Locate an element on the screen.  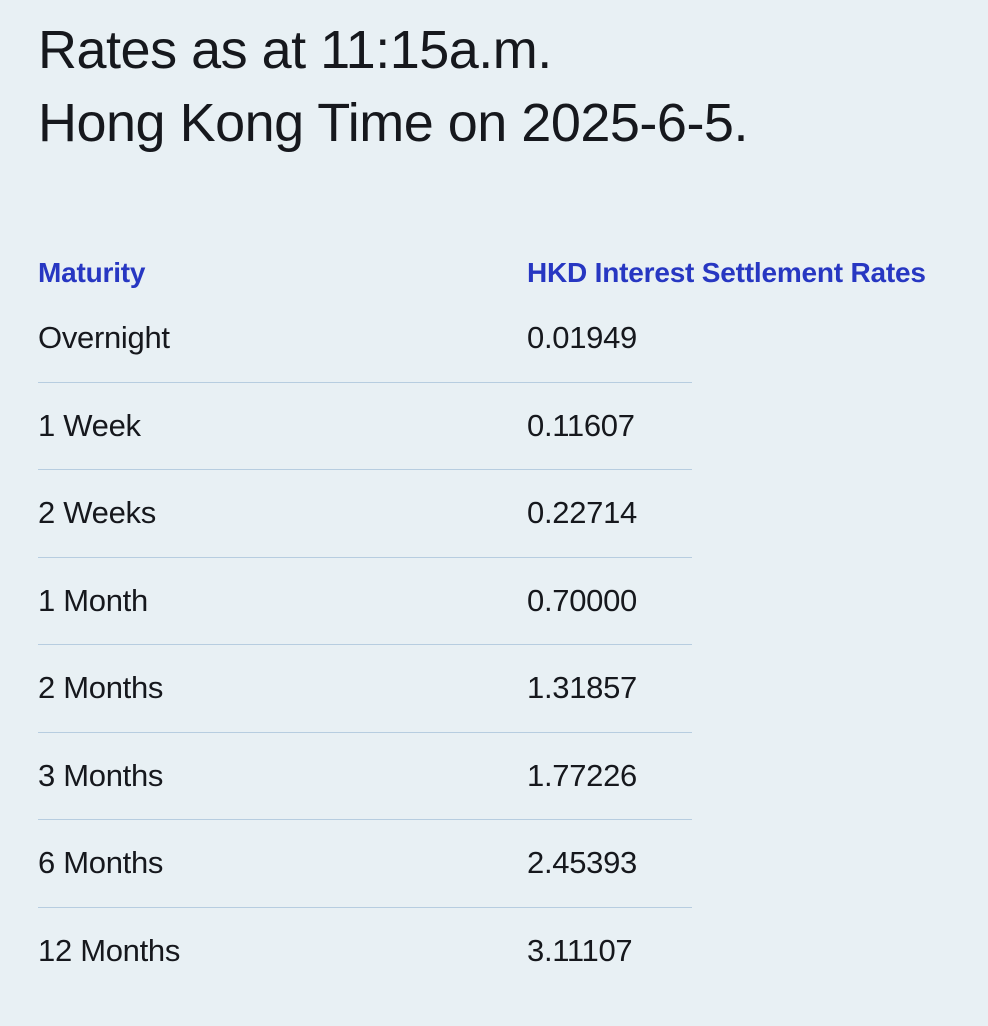
page-title-line2: Hong Kong Time on 2025-6-5. is located at coordinates (393, 123).